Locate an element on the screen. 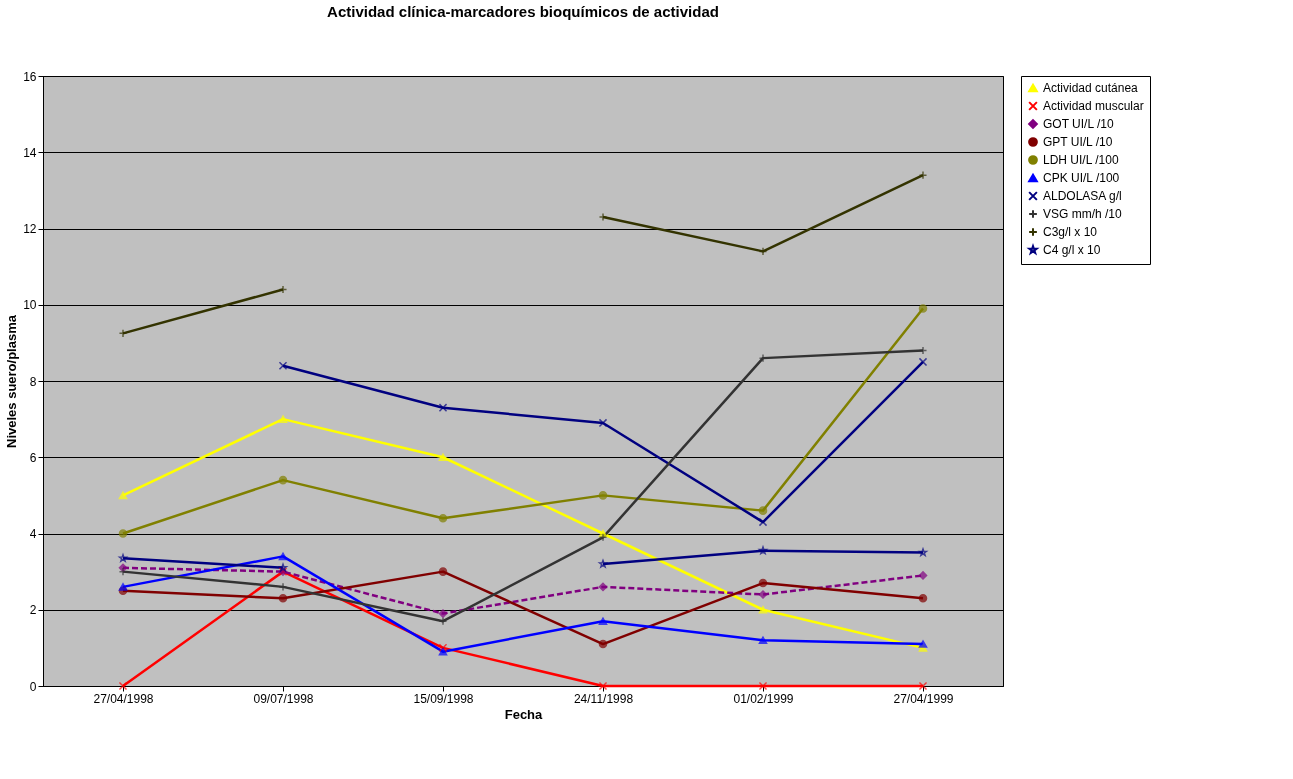  legend-label: VSG mm/h /10 is located at coordinates (1083, 214).